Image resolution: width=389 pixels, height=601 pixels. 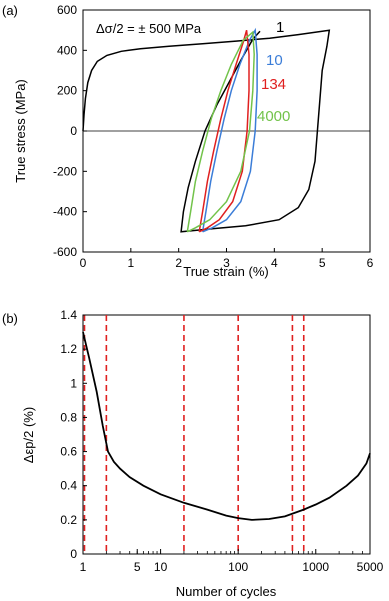 What do you see at coordinates (68, 452) in the screenshot?
I see `y-tick-label: 0.6` at bounding box center [68, 452].